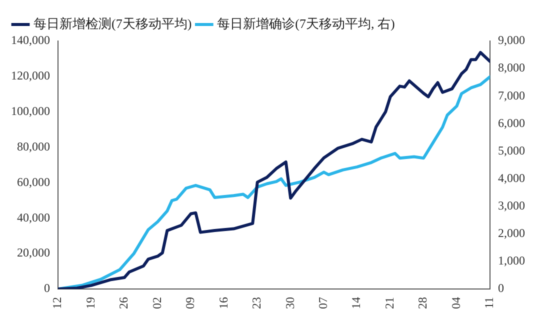 The image size is (540, 320). Describe the element at coordinates (223, 303) in the screenshot. I see `x-tick-label: 16` at that location.